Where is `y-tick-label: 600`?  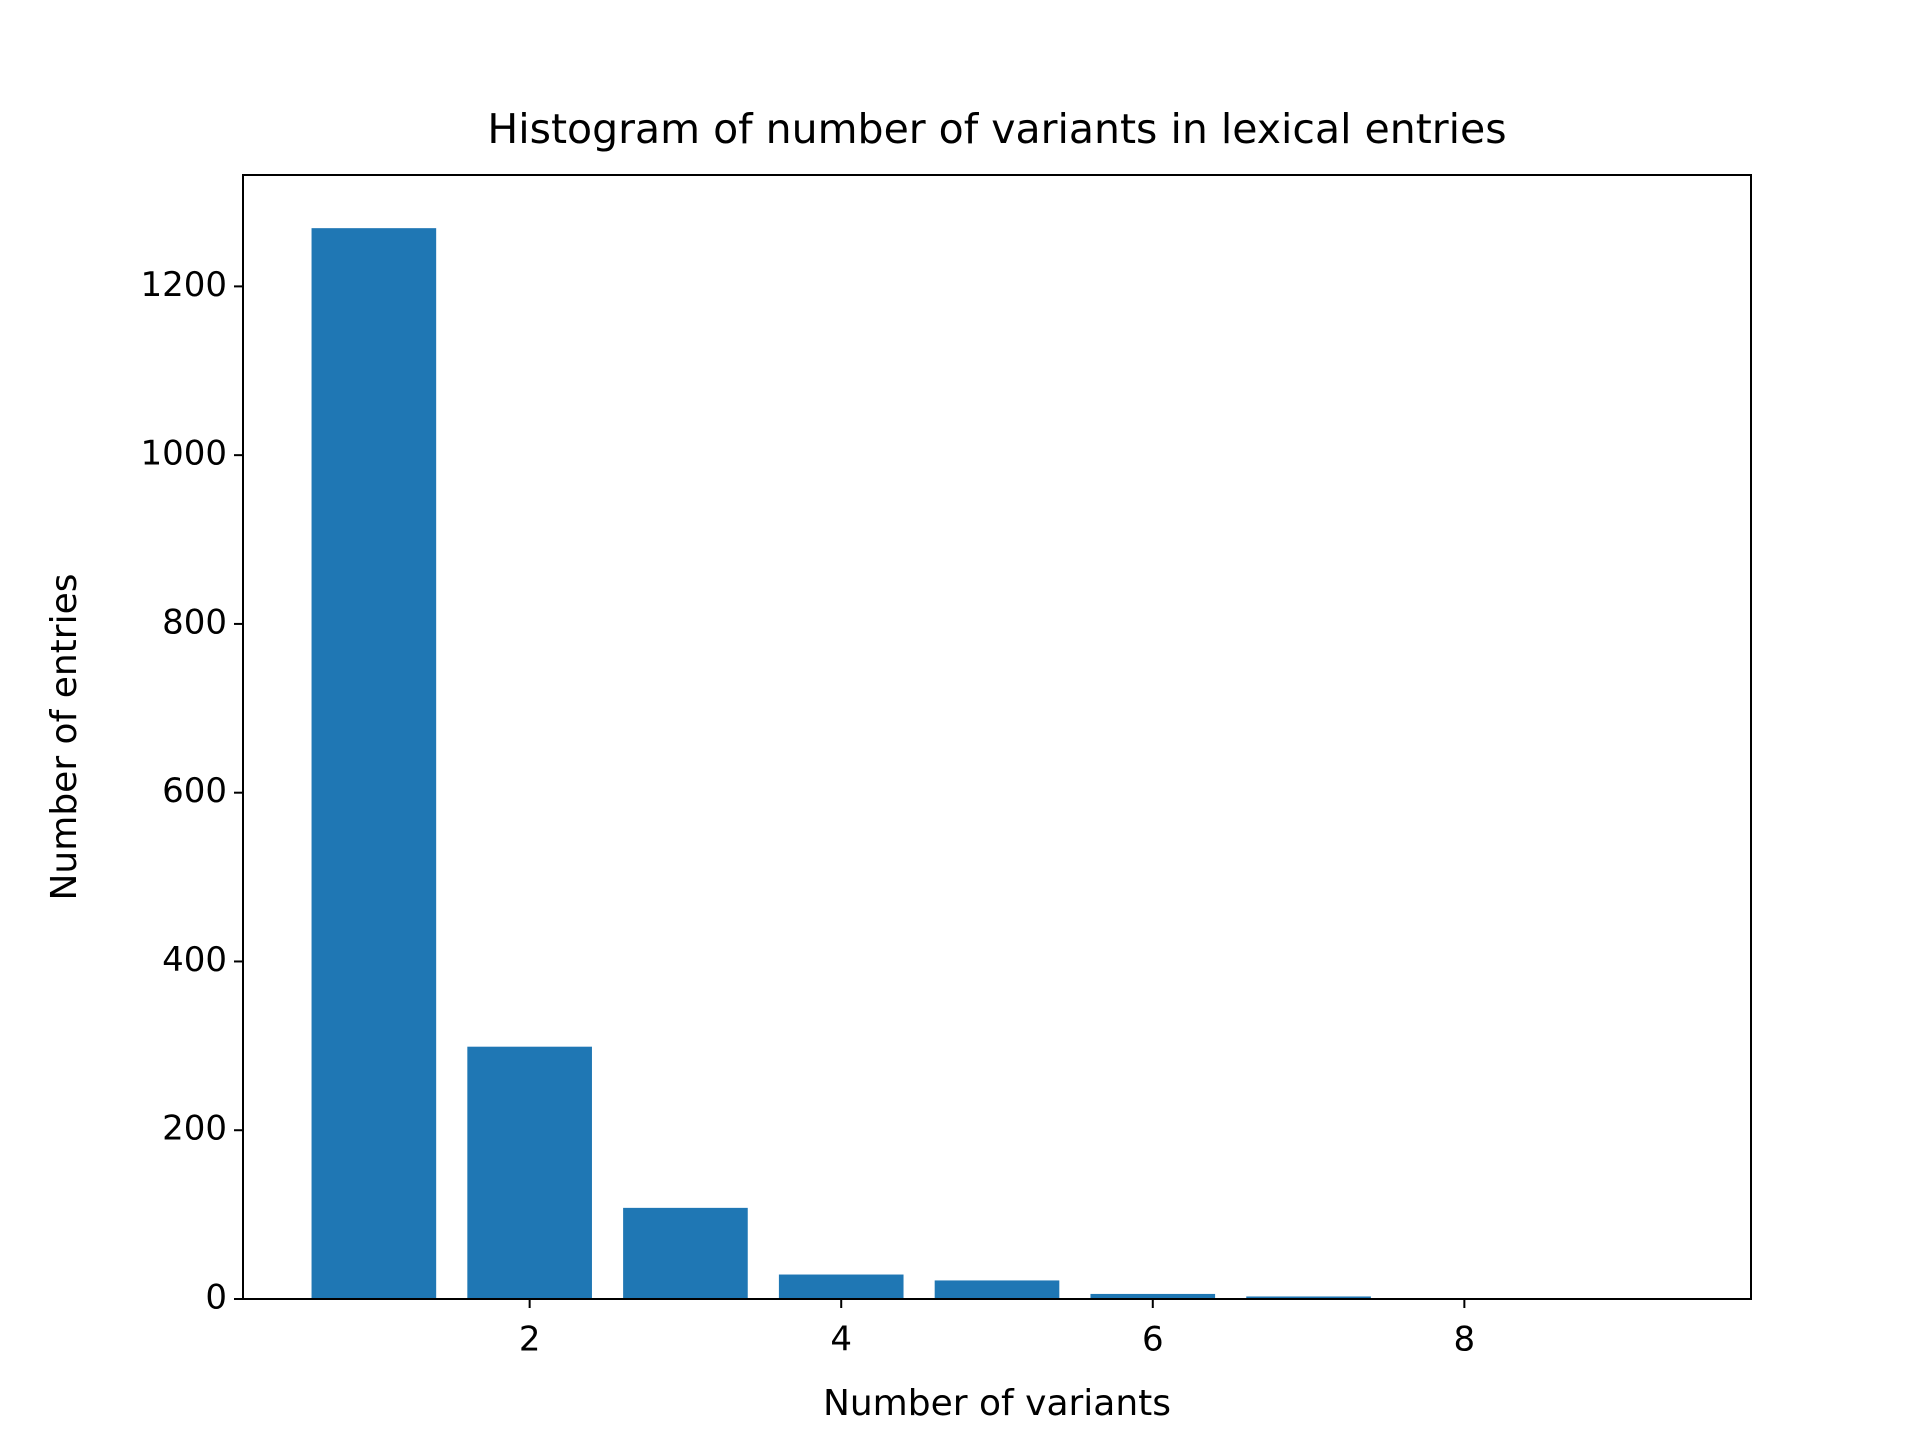 y-tick-label: 600 is located at coordinates (194, 791).